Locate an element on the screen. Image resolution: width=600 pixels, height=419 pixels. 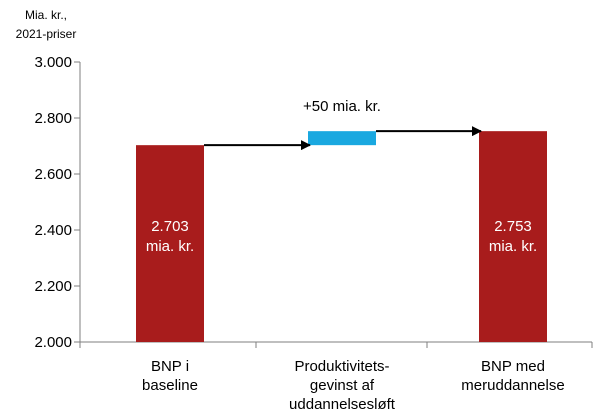
x-tick-label: BNP med is located at coordinates (513, 366).